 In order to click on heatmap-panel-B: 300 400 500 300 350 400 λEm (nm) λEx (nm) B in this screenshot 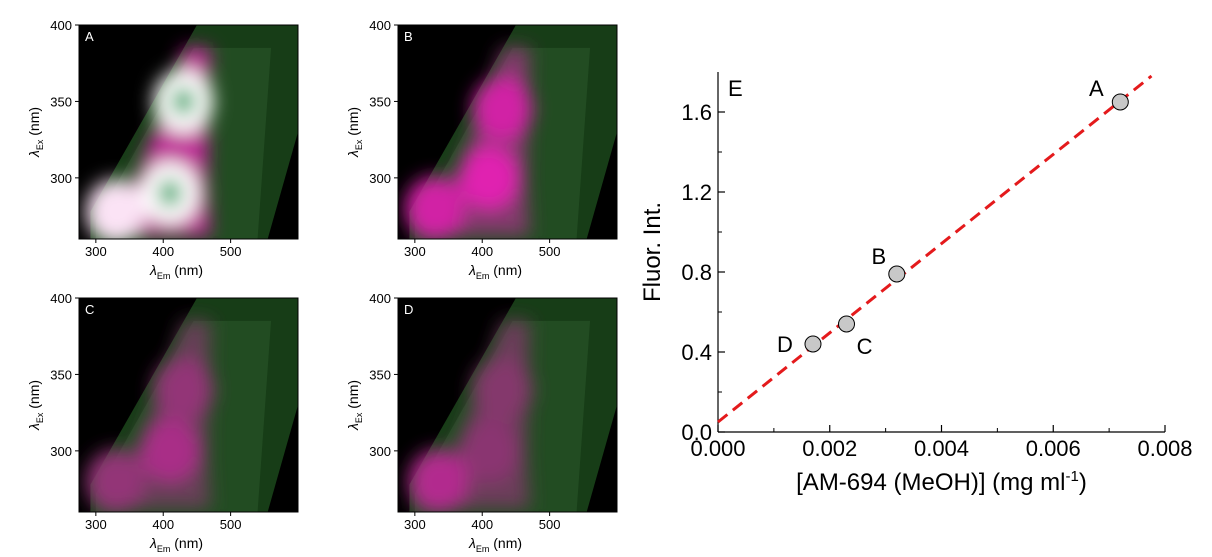, I will do `click(481, 149)`.